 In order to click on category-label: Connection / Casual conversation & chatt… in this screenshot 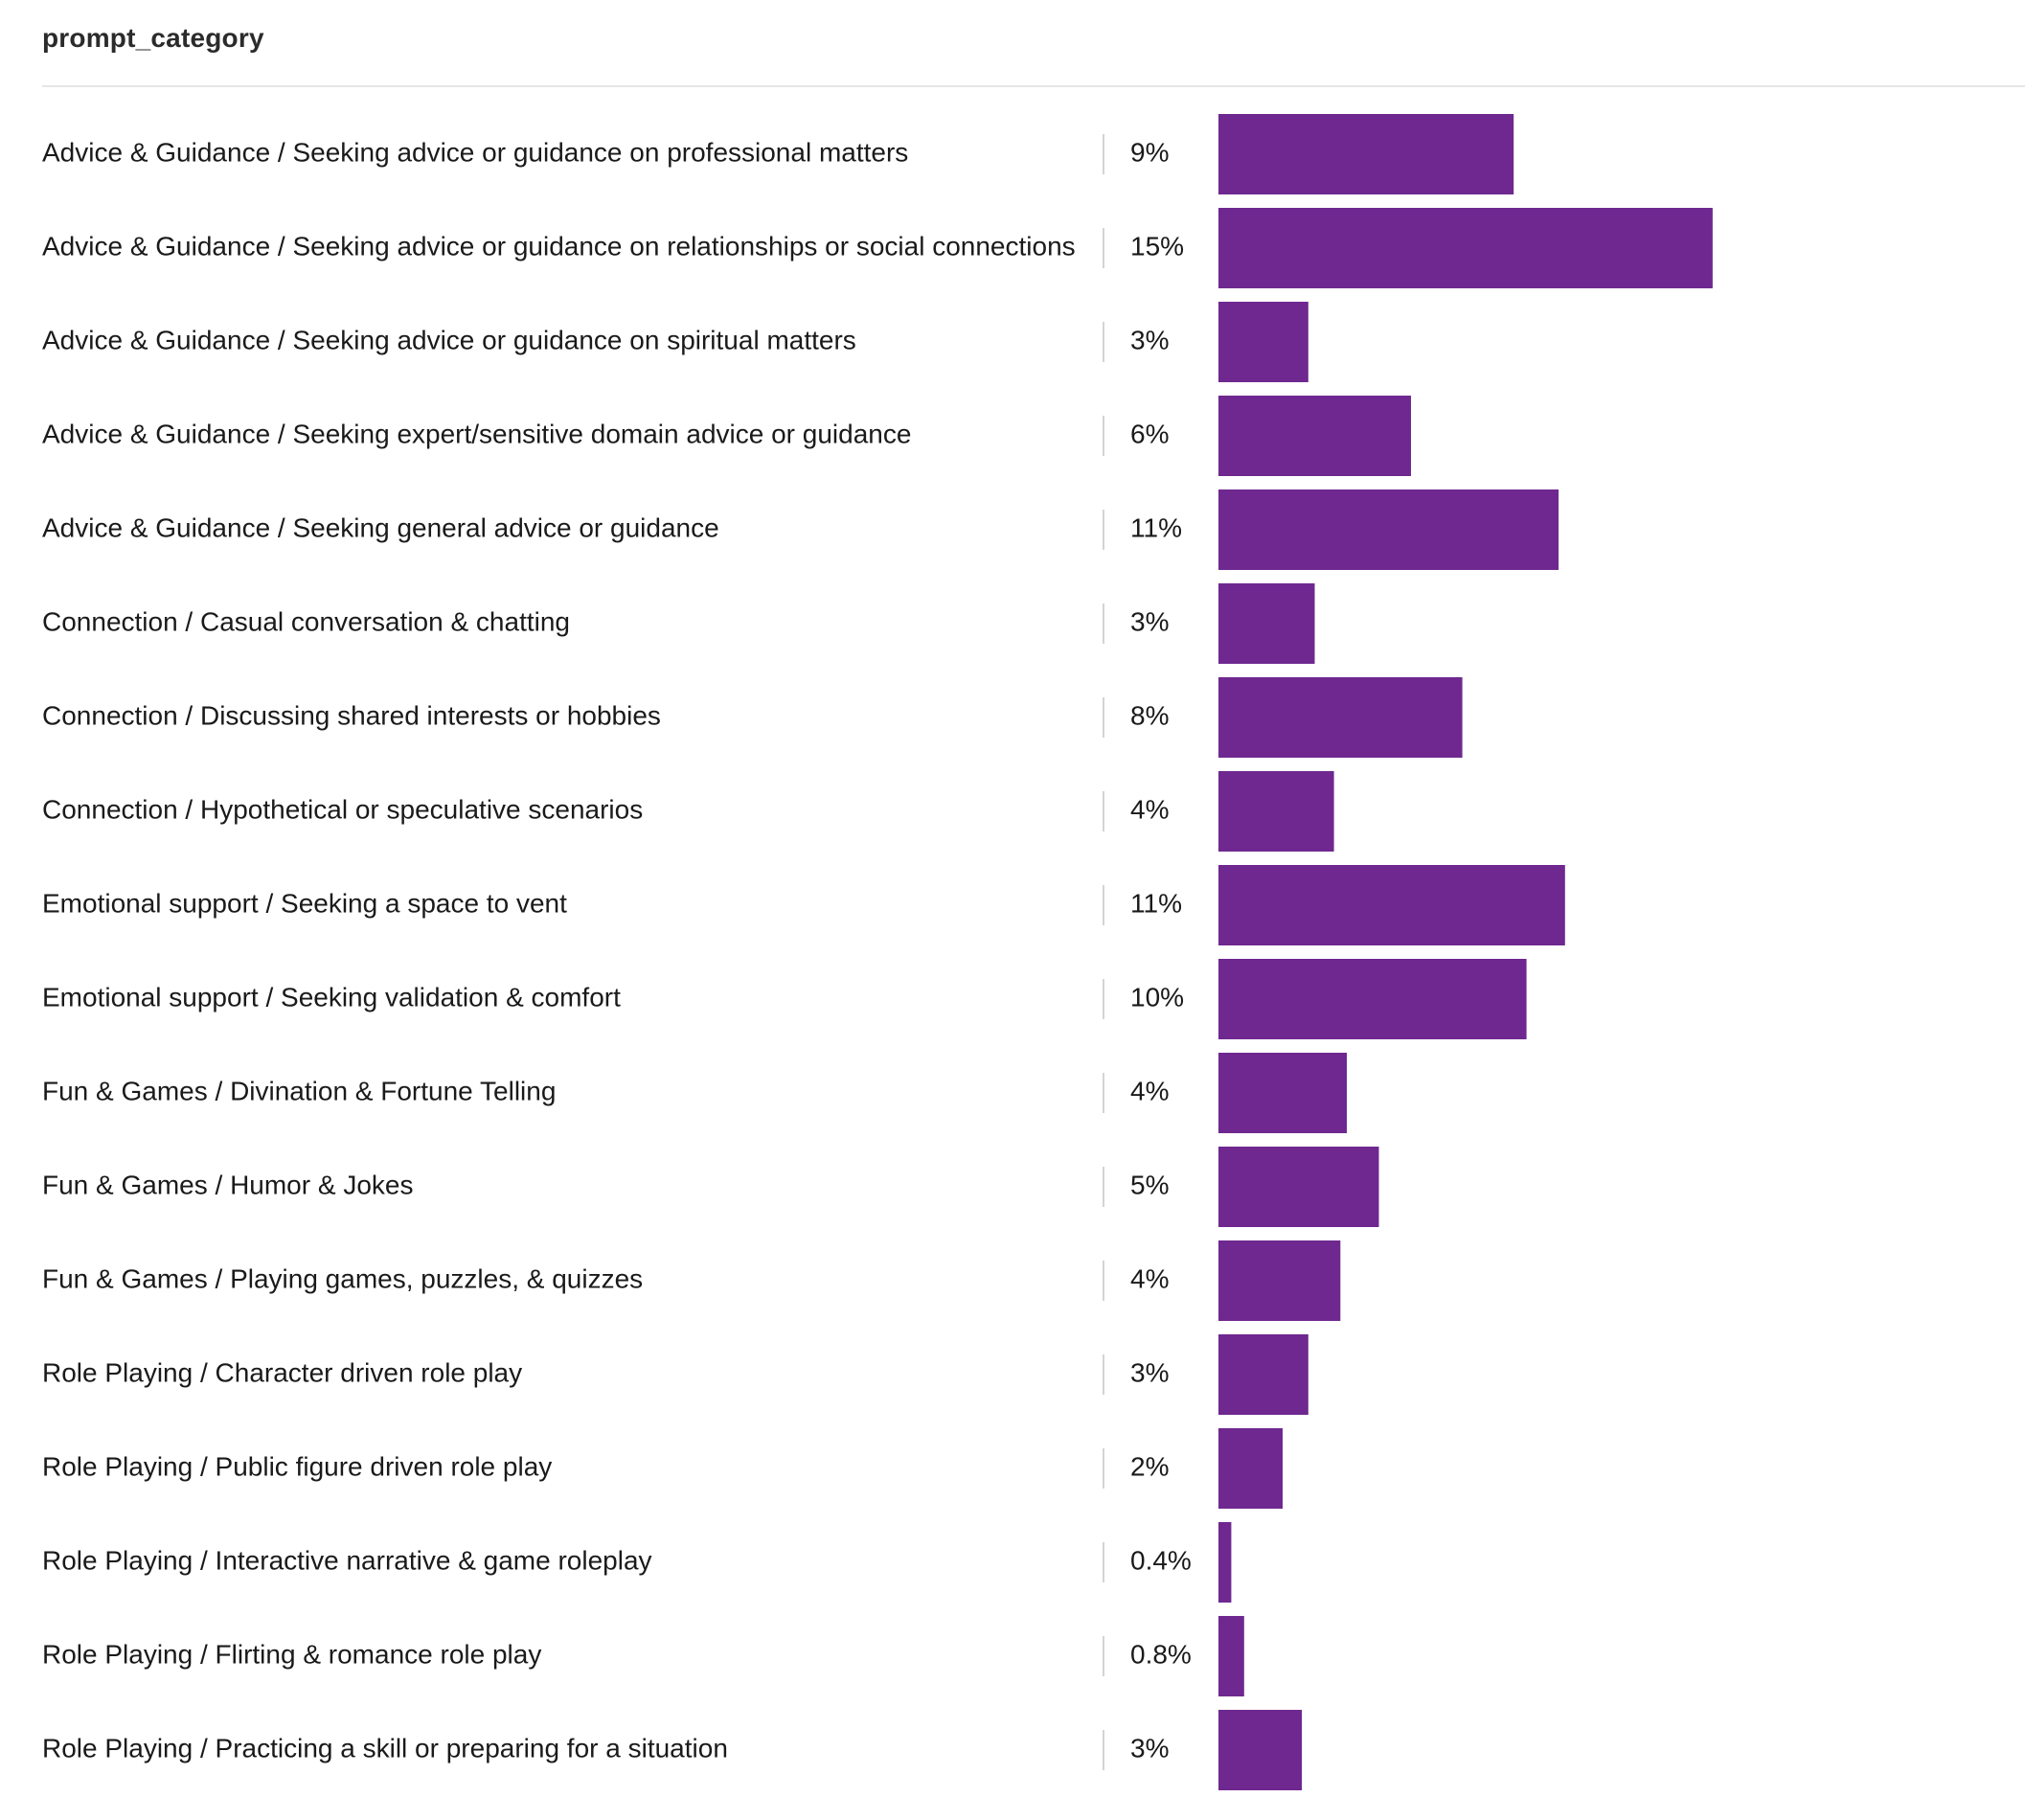, I will do `click(306, 621)`.